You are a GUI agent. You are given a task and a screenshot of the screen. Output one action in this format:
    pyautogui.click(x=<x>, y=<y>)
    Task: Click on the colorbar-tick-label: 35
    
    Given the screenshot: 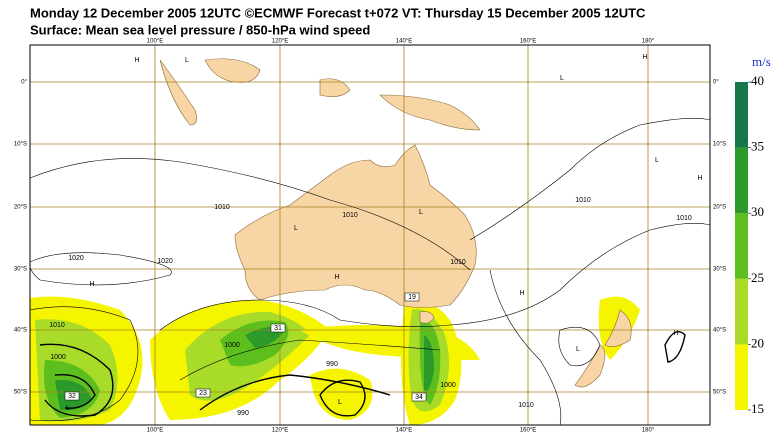 What is the action you would take?
    pyautogui.click(x=757, y=146)
    